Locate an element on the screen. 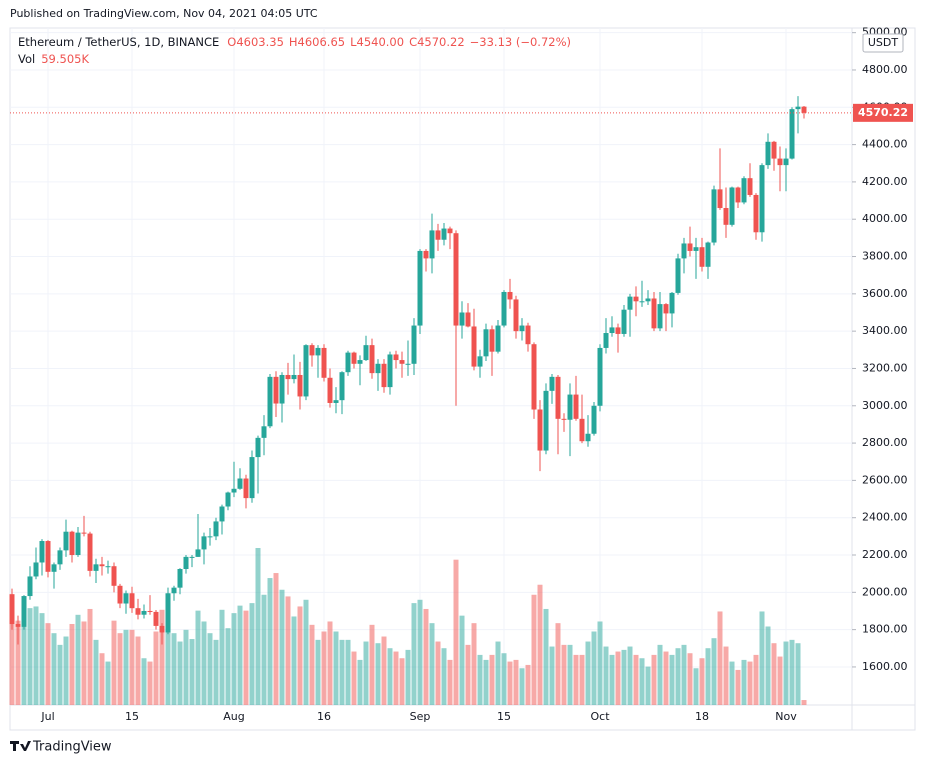  volume-value: 59.505K is located at coordinates (65, 59).